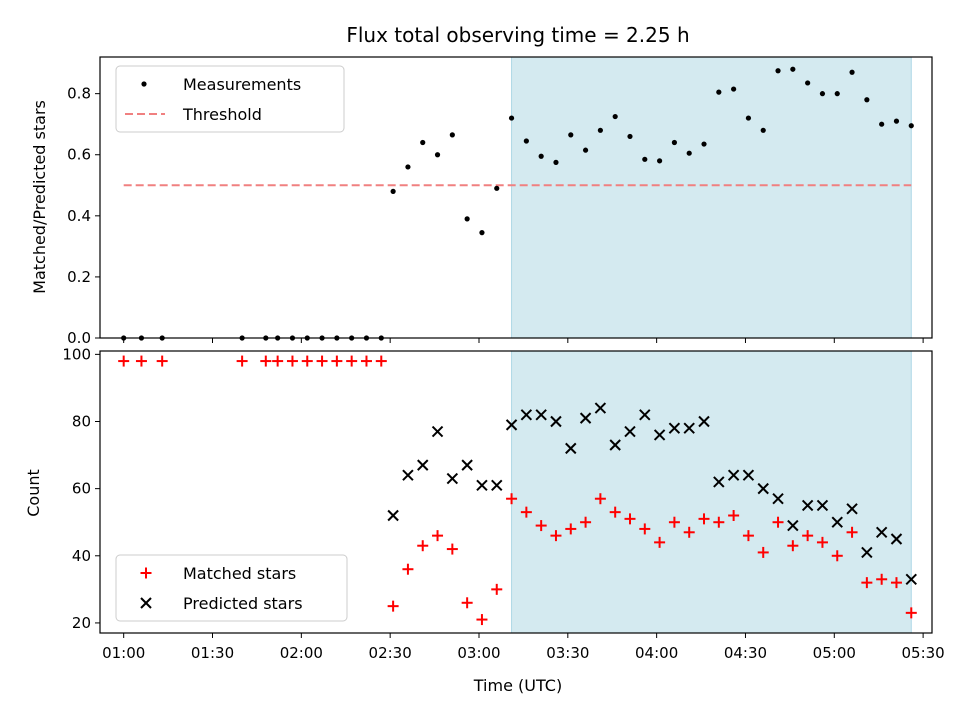  What do you see at coordinates (923, 653) in the screenshot?
I see `bottom-x-tick-label: 05:30` at bounding box center [923, 653].